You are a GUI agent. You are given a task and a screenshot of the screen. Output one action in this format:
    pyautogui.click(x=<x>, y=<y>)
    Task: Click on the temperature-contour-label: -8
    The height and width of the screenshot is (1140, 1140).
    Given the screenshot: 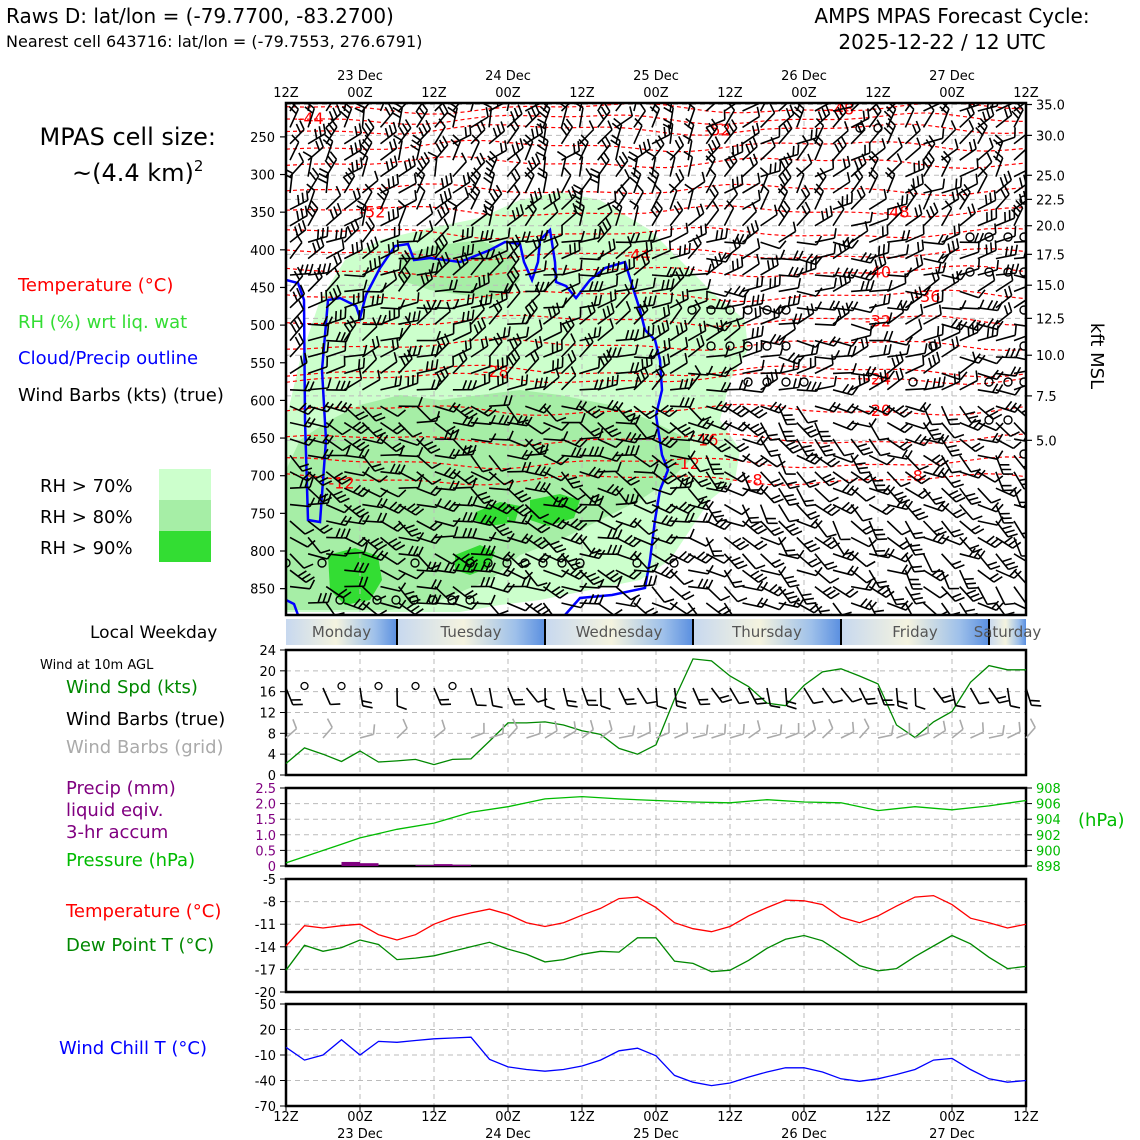 What is the action you would take?
    pyautogui.click(x=755, y=479)
    